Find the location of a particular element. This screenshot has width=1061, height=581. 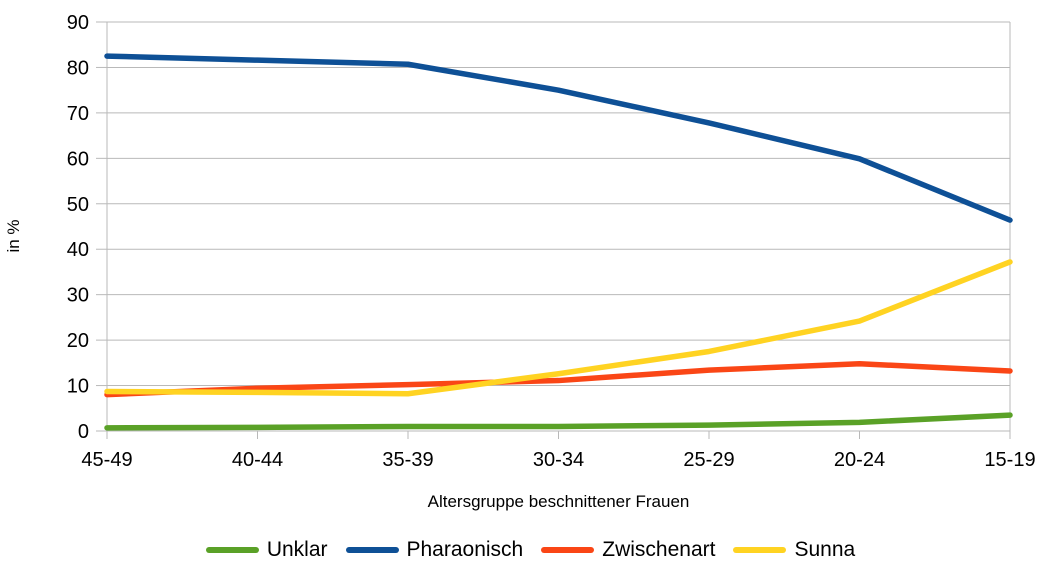

legend-label: Unklar is located at coordinates (297, 549).